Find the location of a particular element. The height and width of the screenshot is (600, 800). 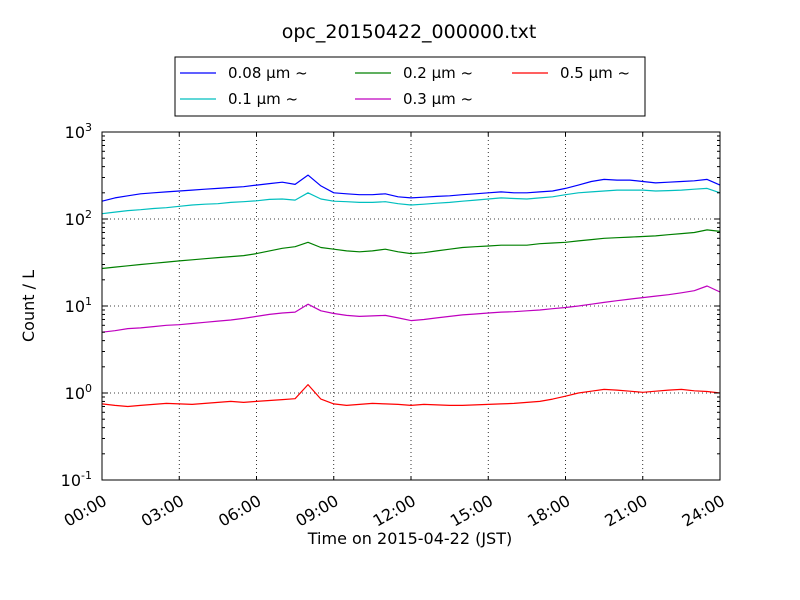

x-tick-label: 06:00 is located at coordinates (239, 511).